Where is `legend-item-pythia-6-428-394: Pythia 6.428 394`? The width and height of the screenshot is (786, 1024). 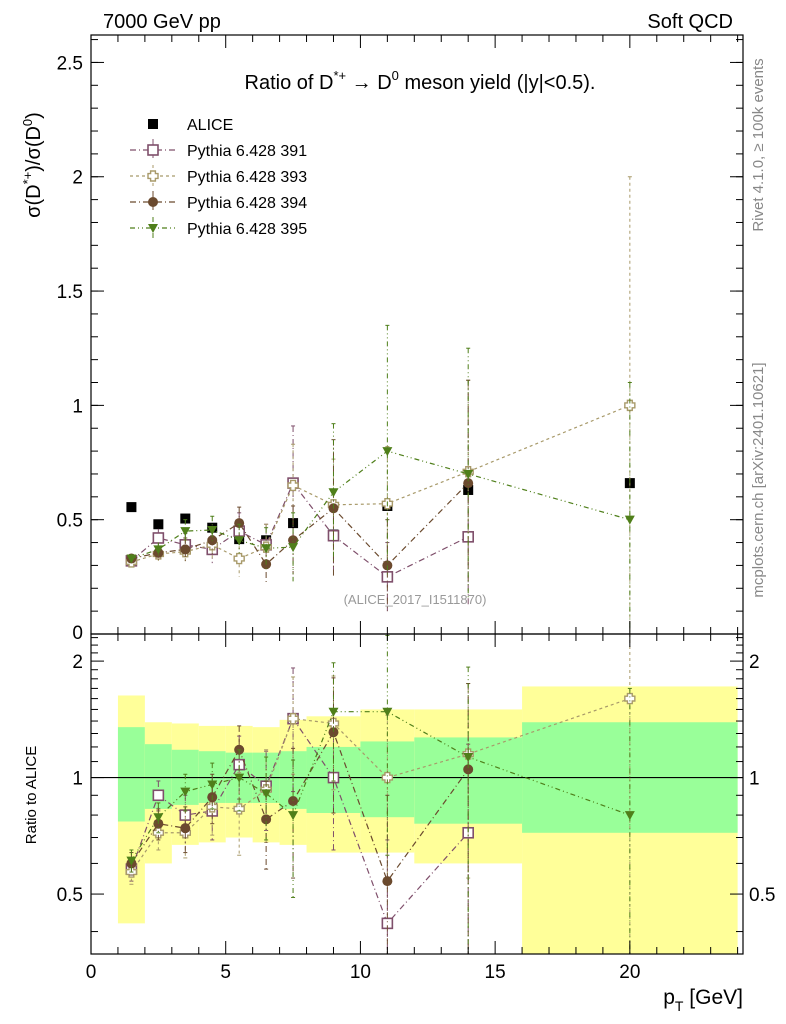
legend-item-pythia-6-428-394: Pythia 6.428 394 is located at coordinates (218, 202).